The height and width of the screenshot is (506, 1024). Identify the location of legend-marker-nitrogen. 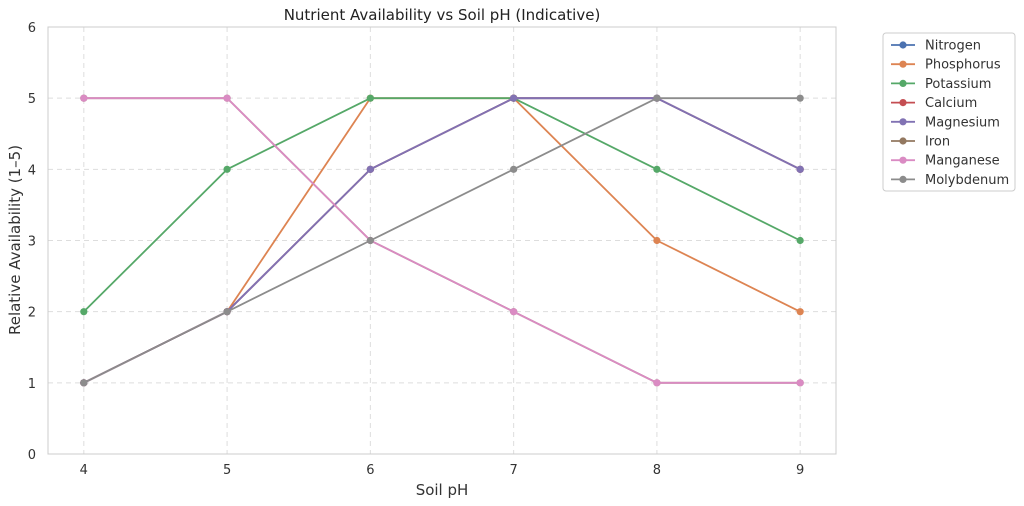
(903, 45).